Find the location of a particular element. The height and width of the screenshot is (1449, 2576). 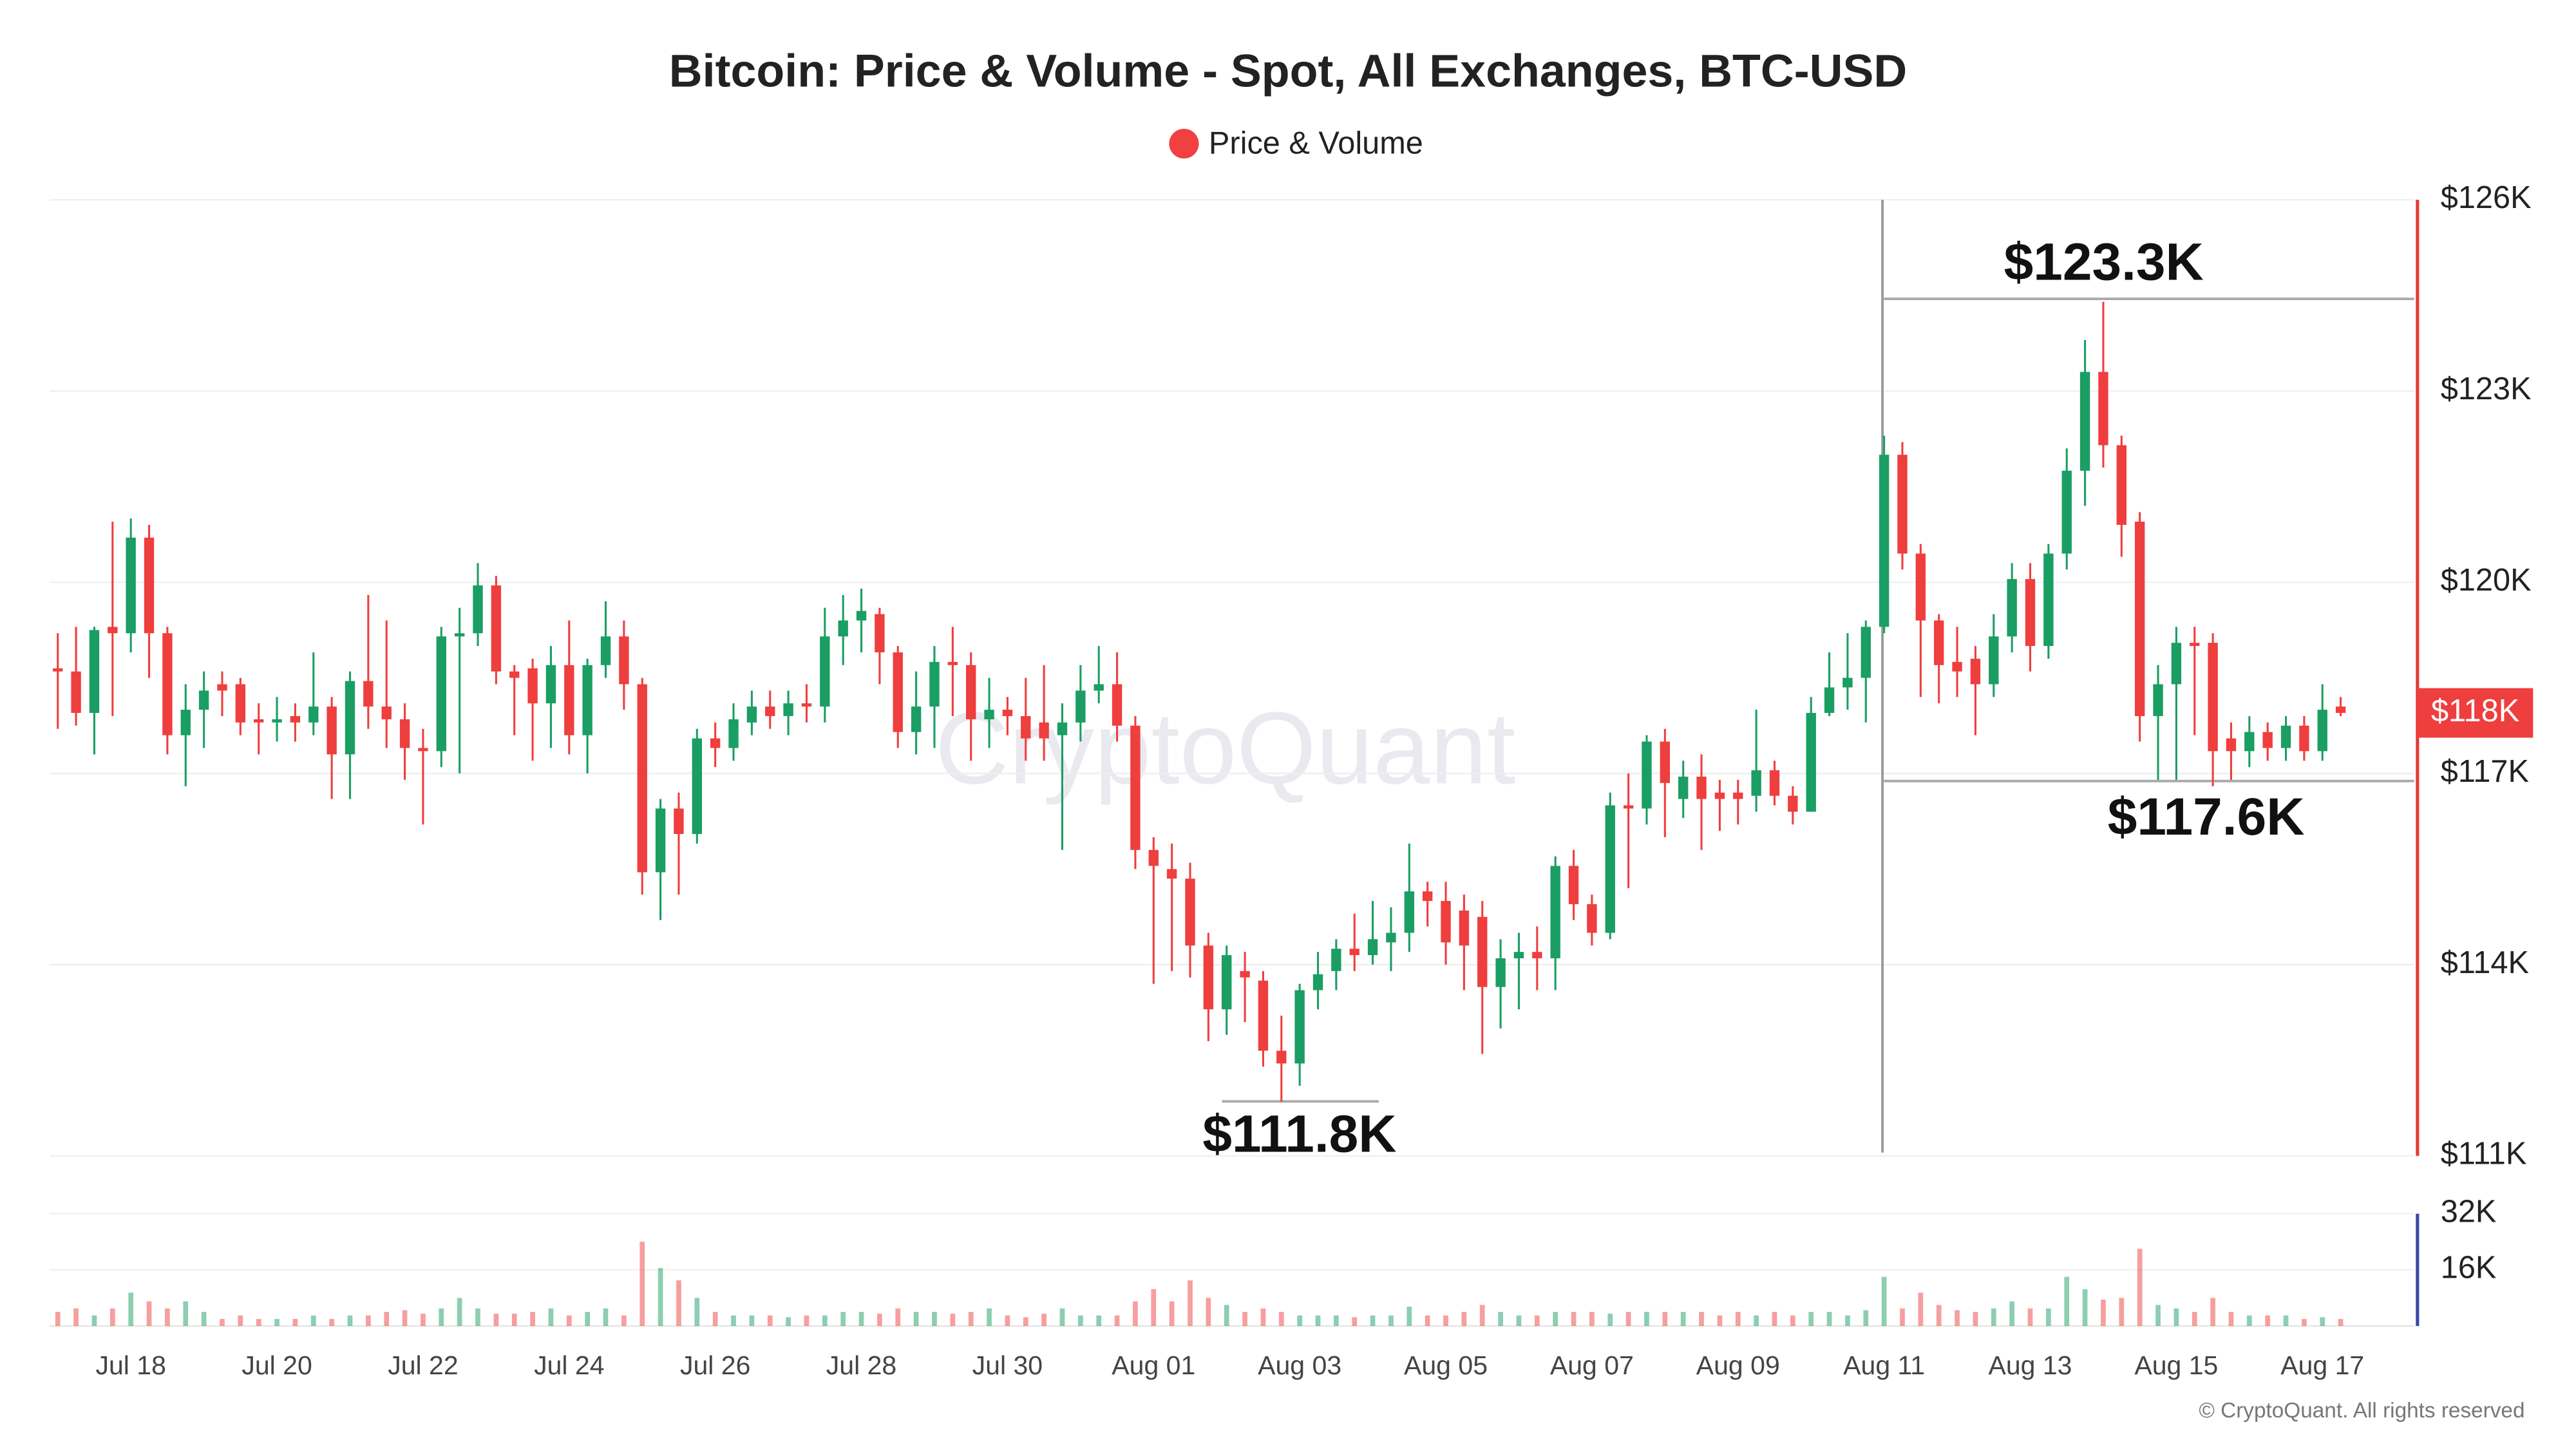

x-tick-label: Jul 24 is located at coordinates (569, 1365).